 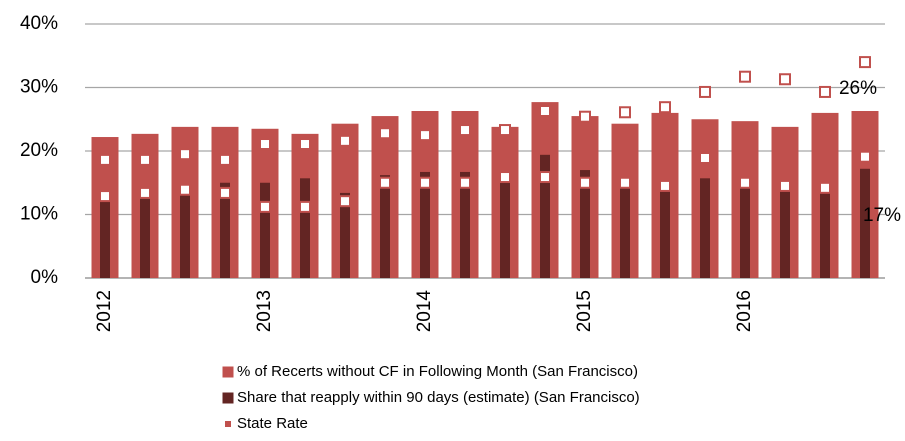 I want to click on y-tick-label: 10%, so click(x=39, y=214).